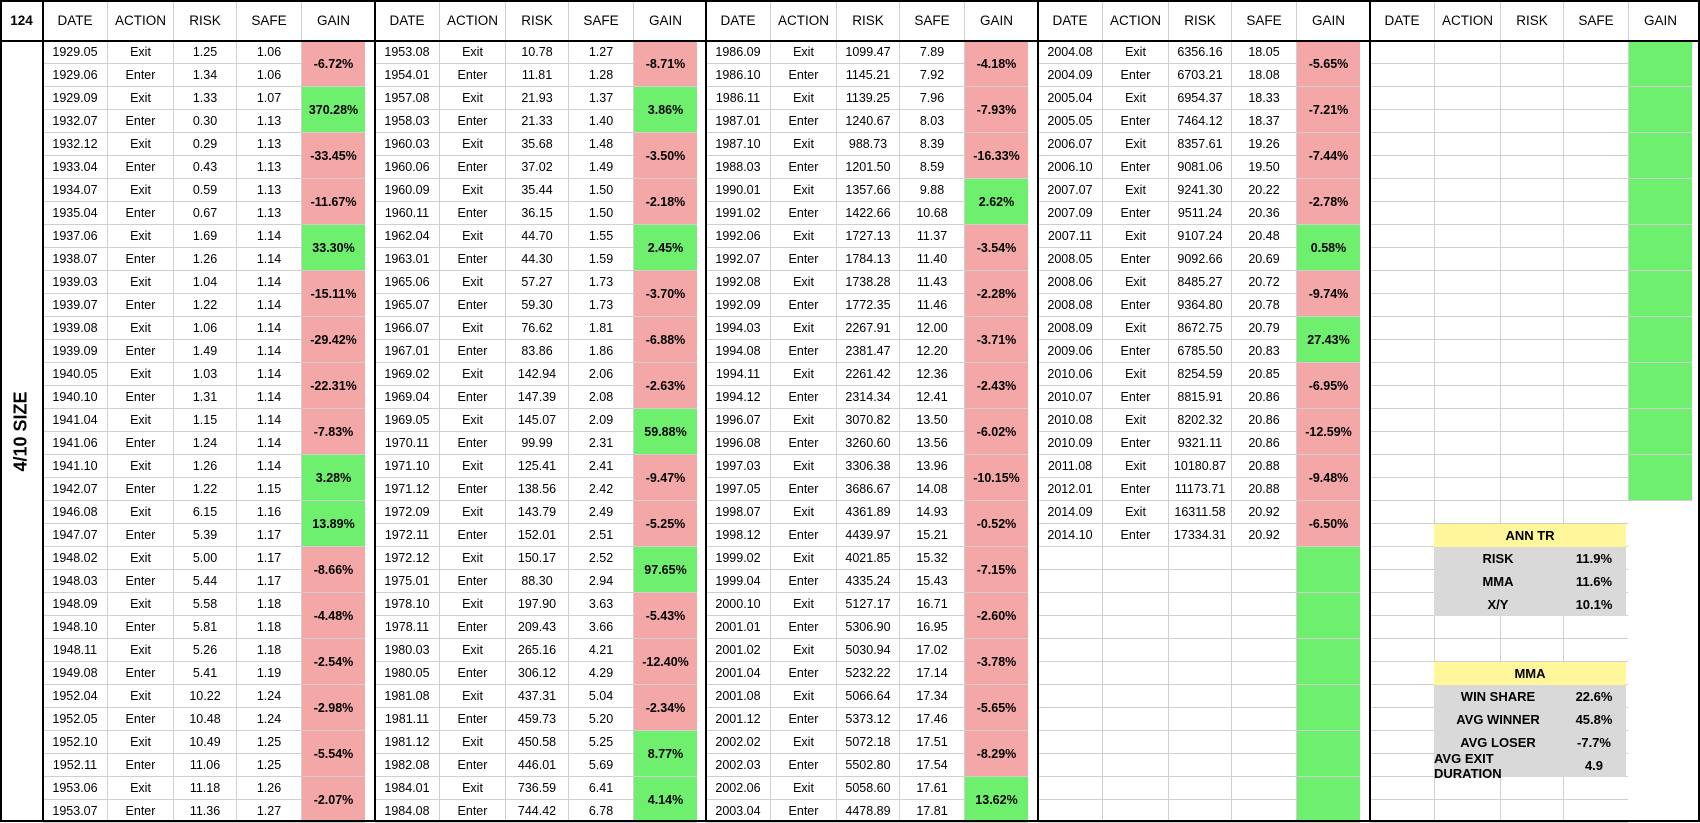 This screenshot has height=823, width=1700. Describe the element at coordinates (333, 386) in the screenshot. I see `gain-cell: -22.31%` at that location.